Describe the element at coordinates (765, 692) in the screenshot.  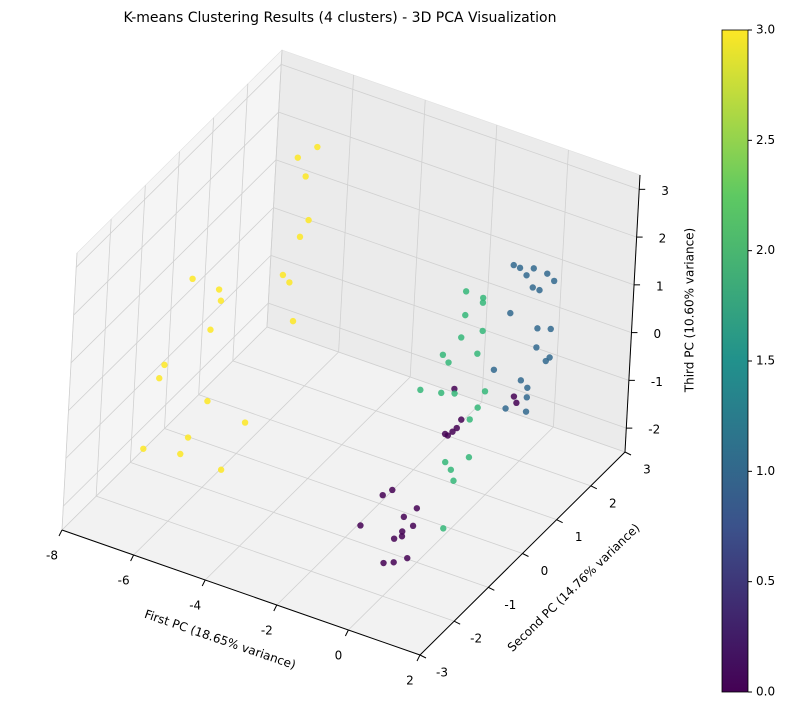
I see `colorbar-tick-label: 0.0` at that location.